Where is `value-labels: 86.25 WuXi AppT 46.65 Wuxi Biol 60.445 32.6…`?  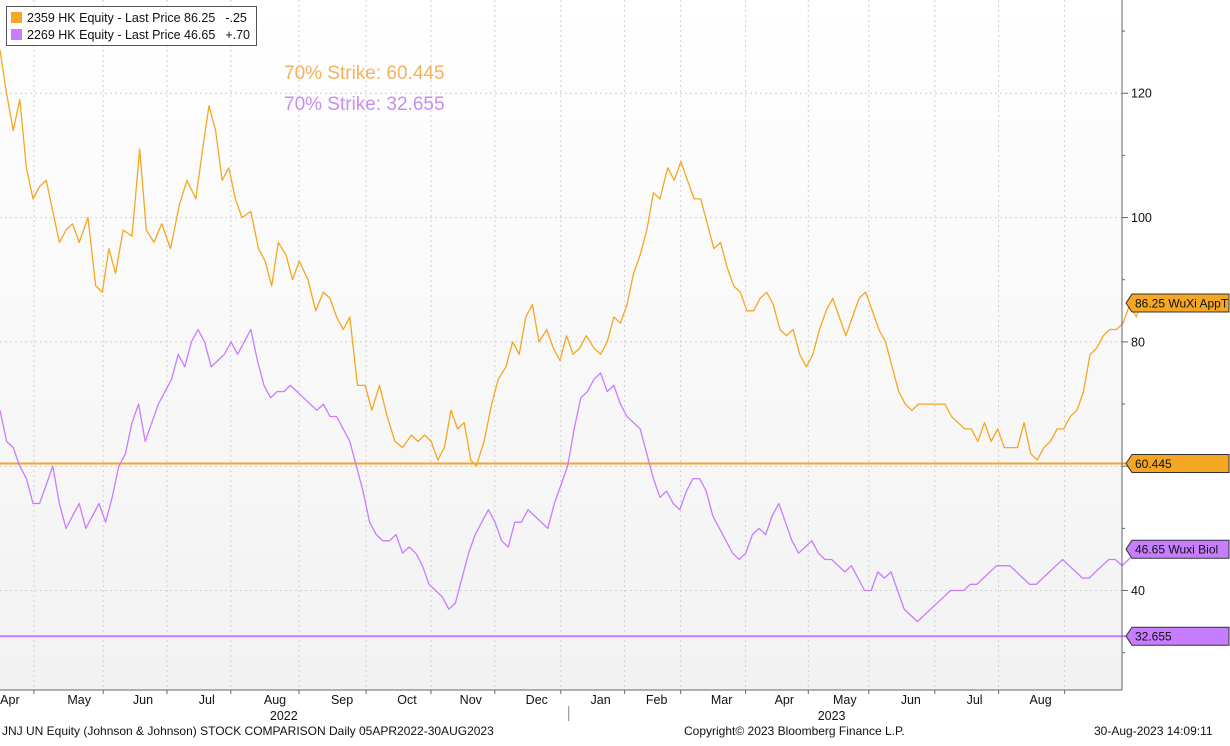
value-labels: 86.25 WuXi AppT 46.65 Wuxi Biol 60.445 32.6… is located at coordinates (1177, 469).